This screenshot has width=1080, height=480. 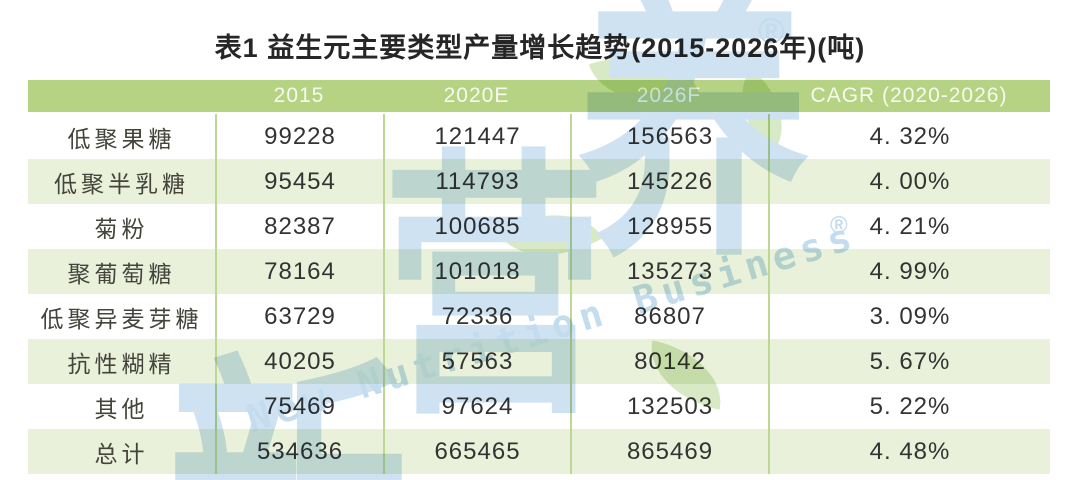 What do you see at coordinates (121, 97) in the screenshot?
I see `corner-header-cell` at bounding box center [121, 97].